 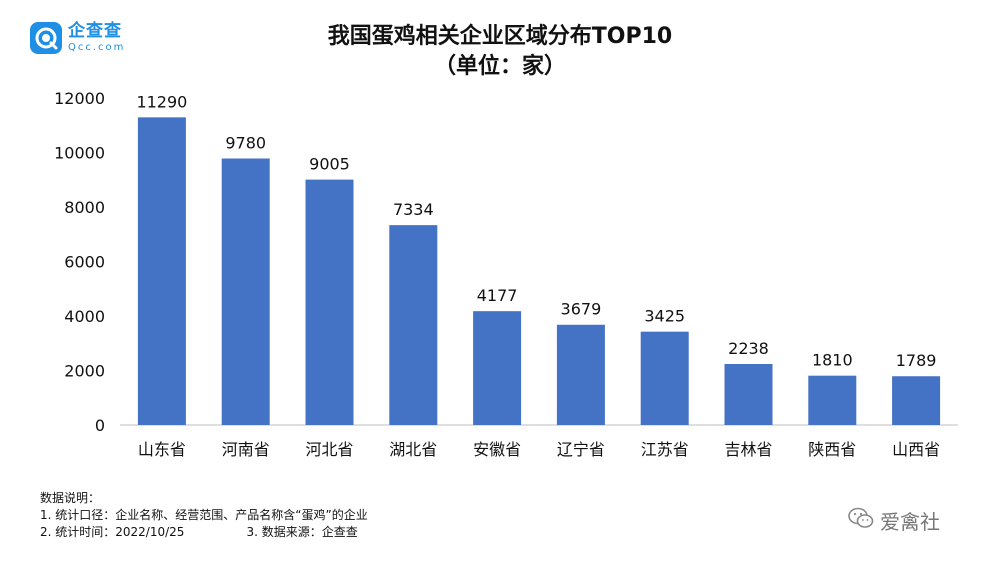 What do you see at coordinates (162, 449) in the screenshot?
I see `x-tick-label: 山东省` at bounding box center [162, 449].